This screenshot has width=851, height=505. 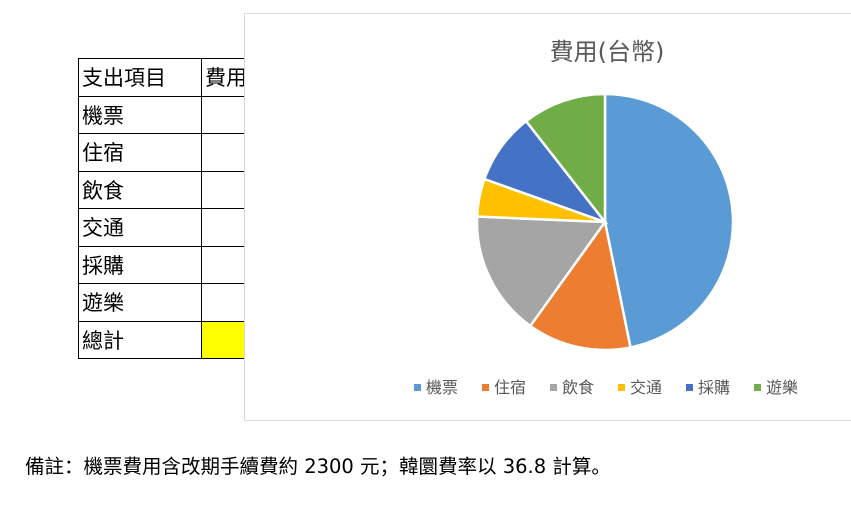 I want to click on footnote: 備註：機票費用含改期手續費約 2300 元；韓圜費率以 36.8 計算。, so click(x=318, y=466).